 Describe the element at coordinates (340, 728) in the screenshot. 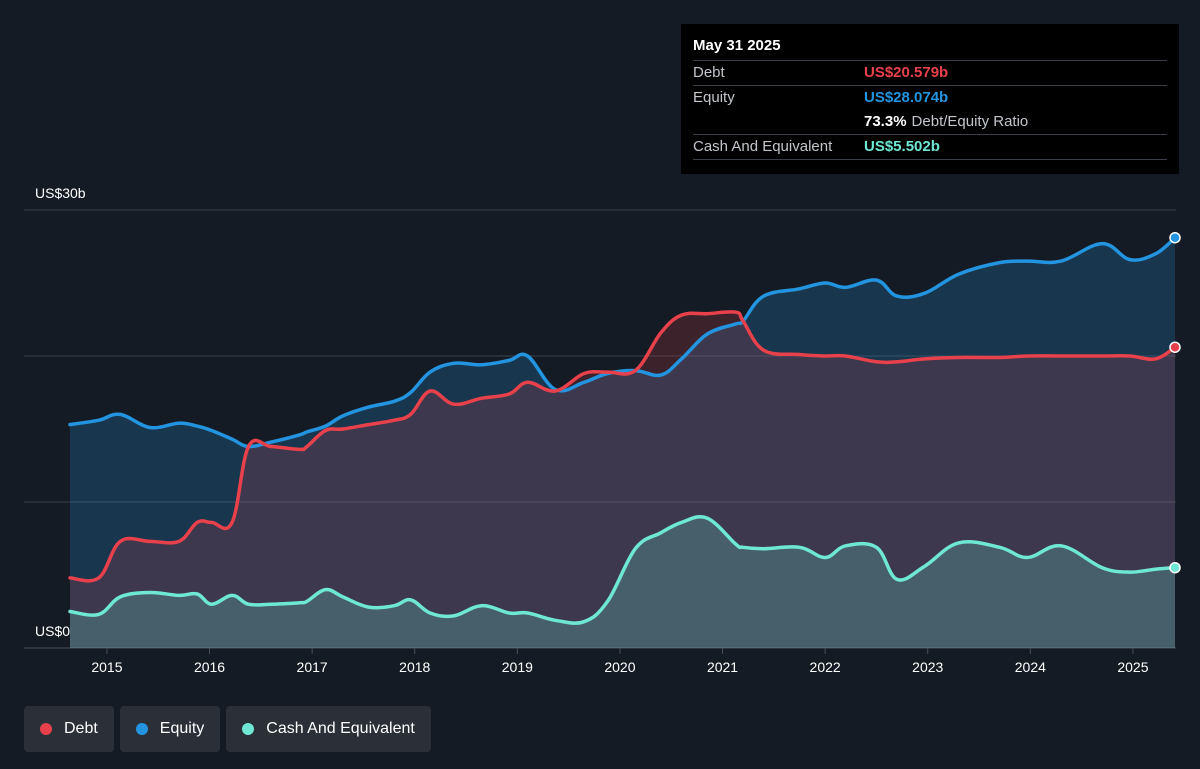

I see `legend-cash-label: Cash And Equivalent` at that location.